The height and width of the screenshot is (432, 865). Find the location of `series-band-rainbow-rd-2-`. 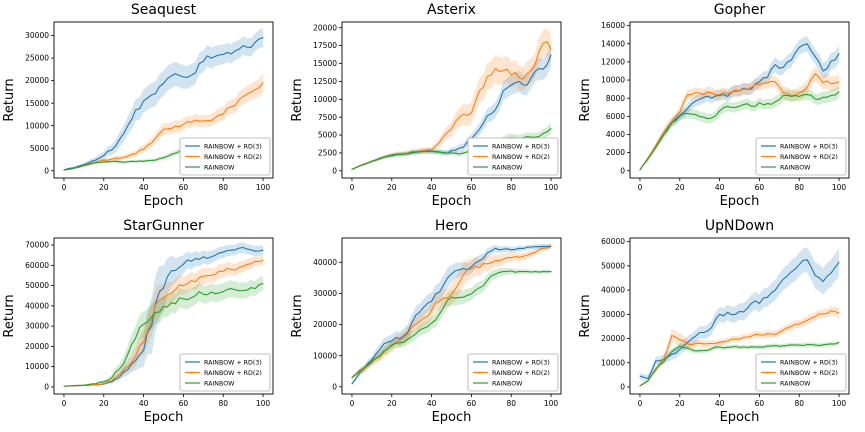

series-band-rainbow-rd-2- is located at coordinates (451, 312).